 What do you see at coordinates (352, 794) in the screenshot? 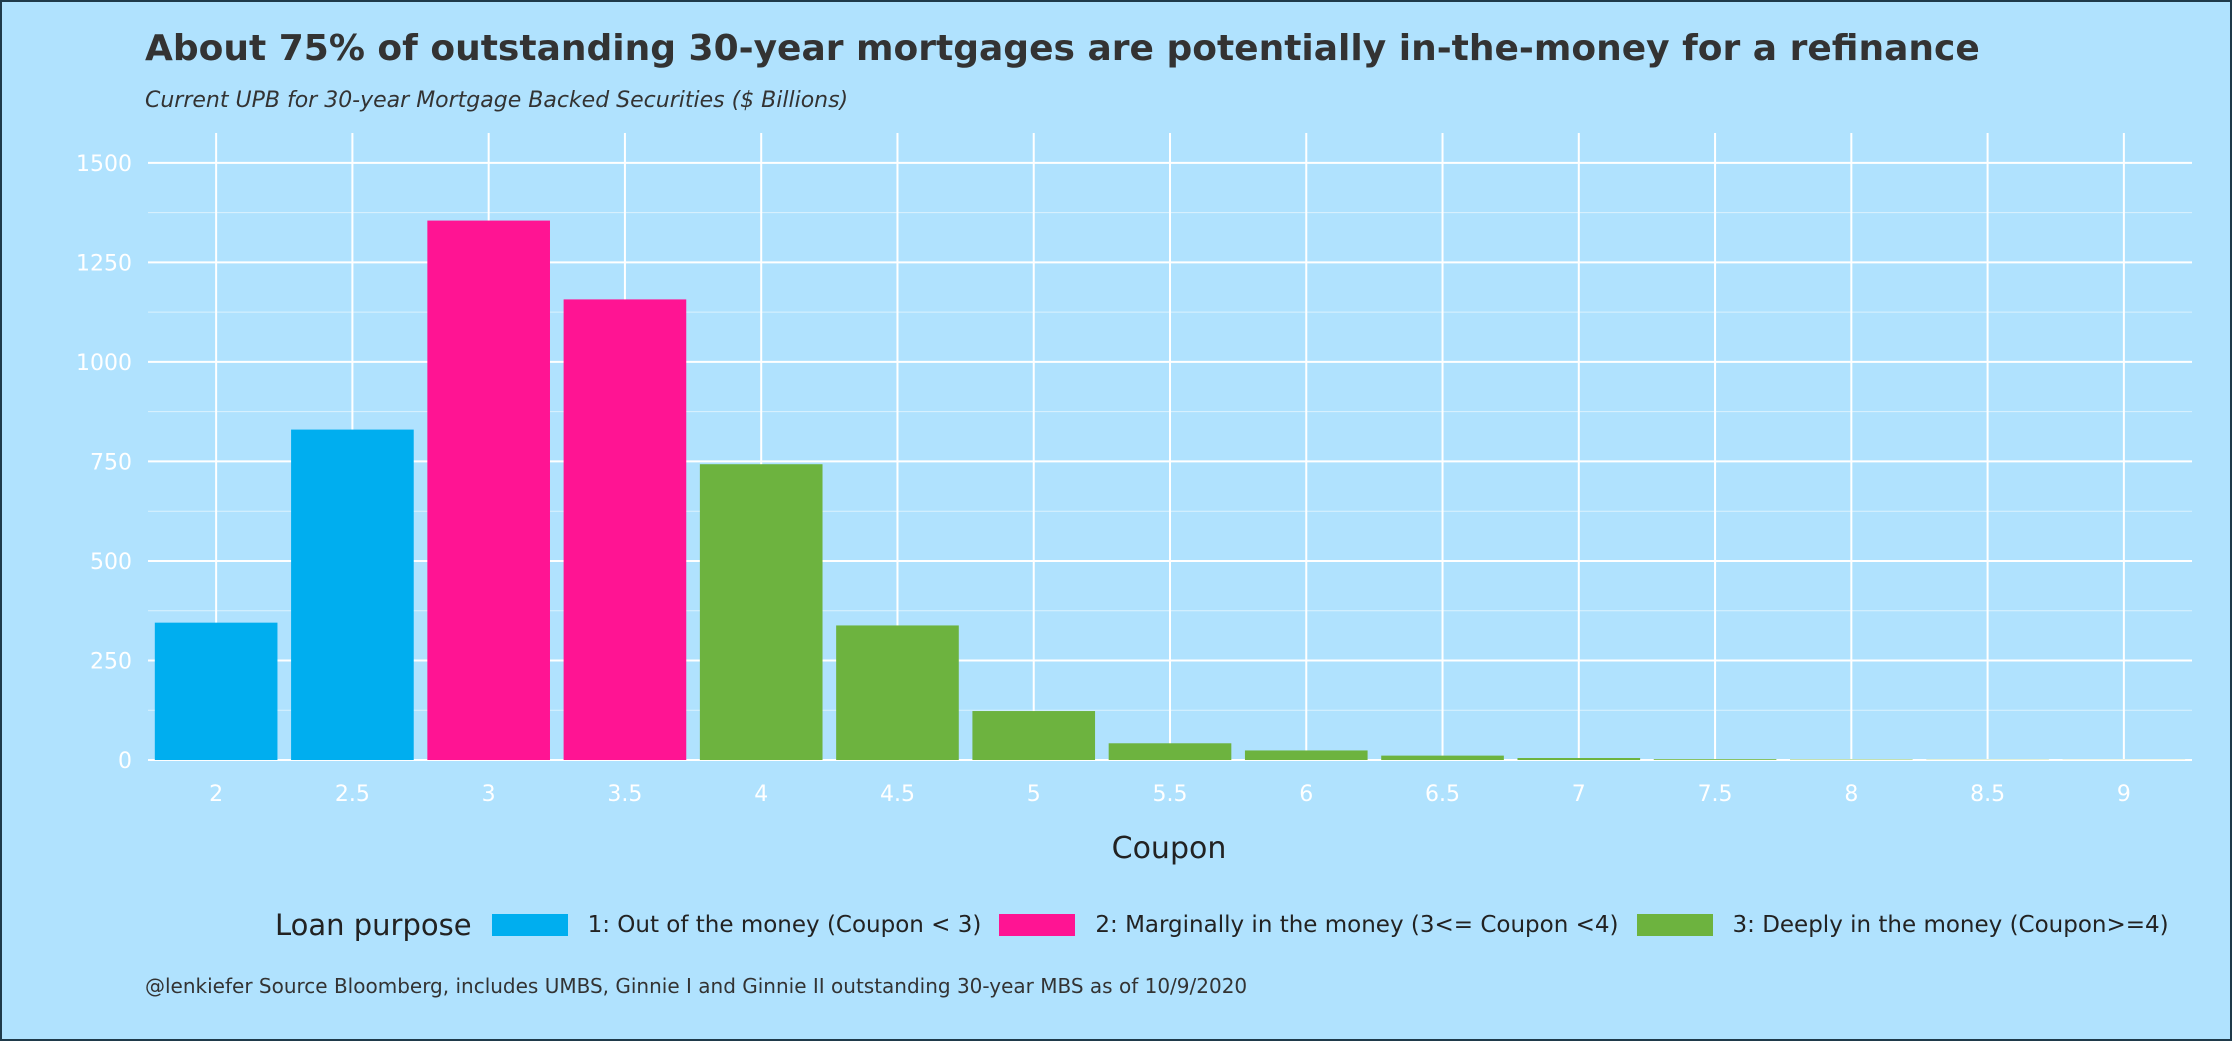
I see `x-tick-label: 2.5` at bounding box center [352, 794].